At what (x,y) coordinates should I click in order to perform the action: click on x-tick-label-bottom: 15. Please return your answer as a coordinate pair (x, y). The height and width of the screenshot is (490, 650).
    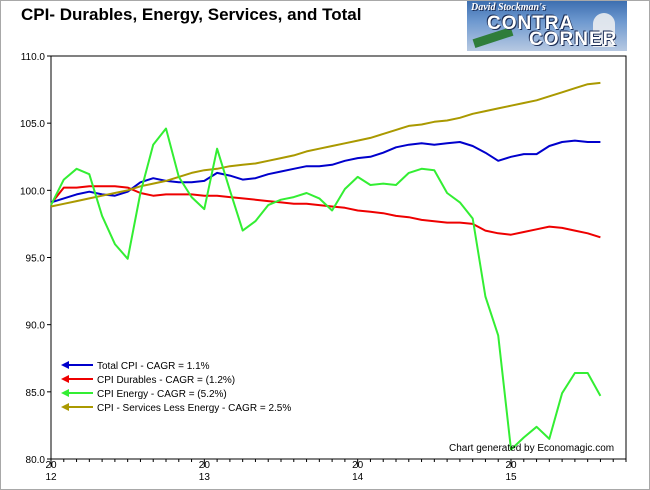
    Looking at the image, I should click on (511, 477).